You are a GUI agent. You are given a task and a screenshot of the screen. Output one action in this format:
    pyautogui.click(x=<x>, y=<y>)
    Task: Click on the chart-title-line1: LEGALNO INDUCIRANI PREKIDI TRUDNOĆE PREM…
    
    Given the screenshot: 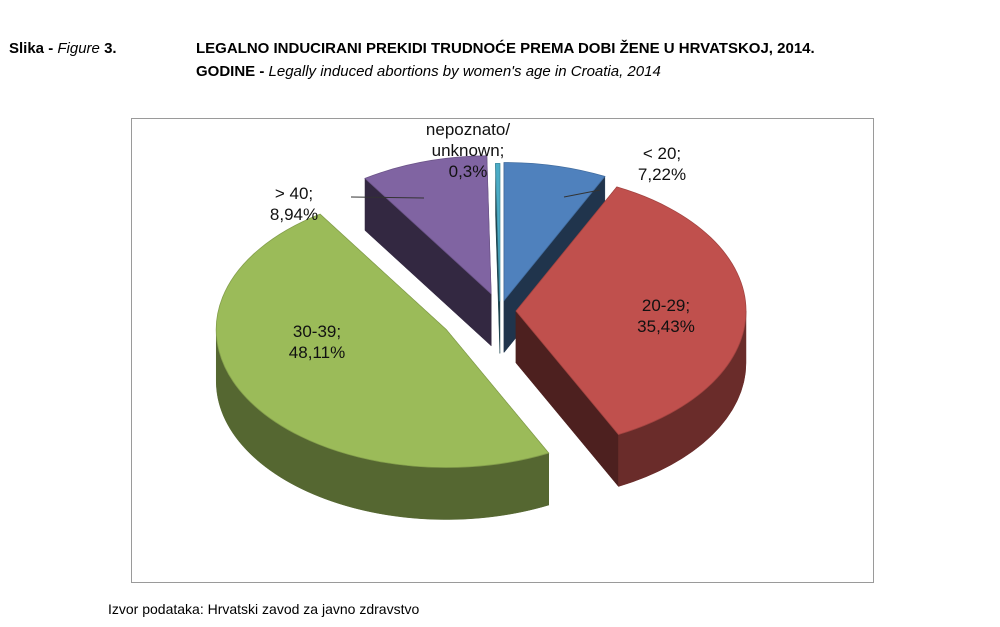 What is the action you would take?
    pyautogui.click(x=505, y=48)
    